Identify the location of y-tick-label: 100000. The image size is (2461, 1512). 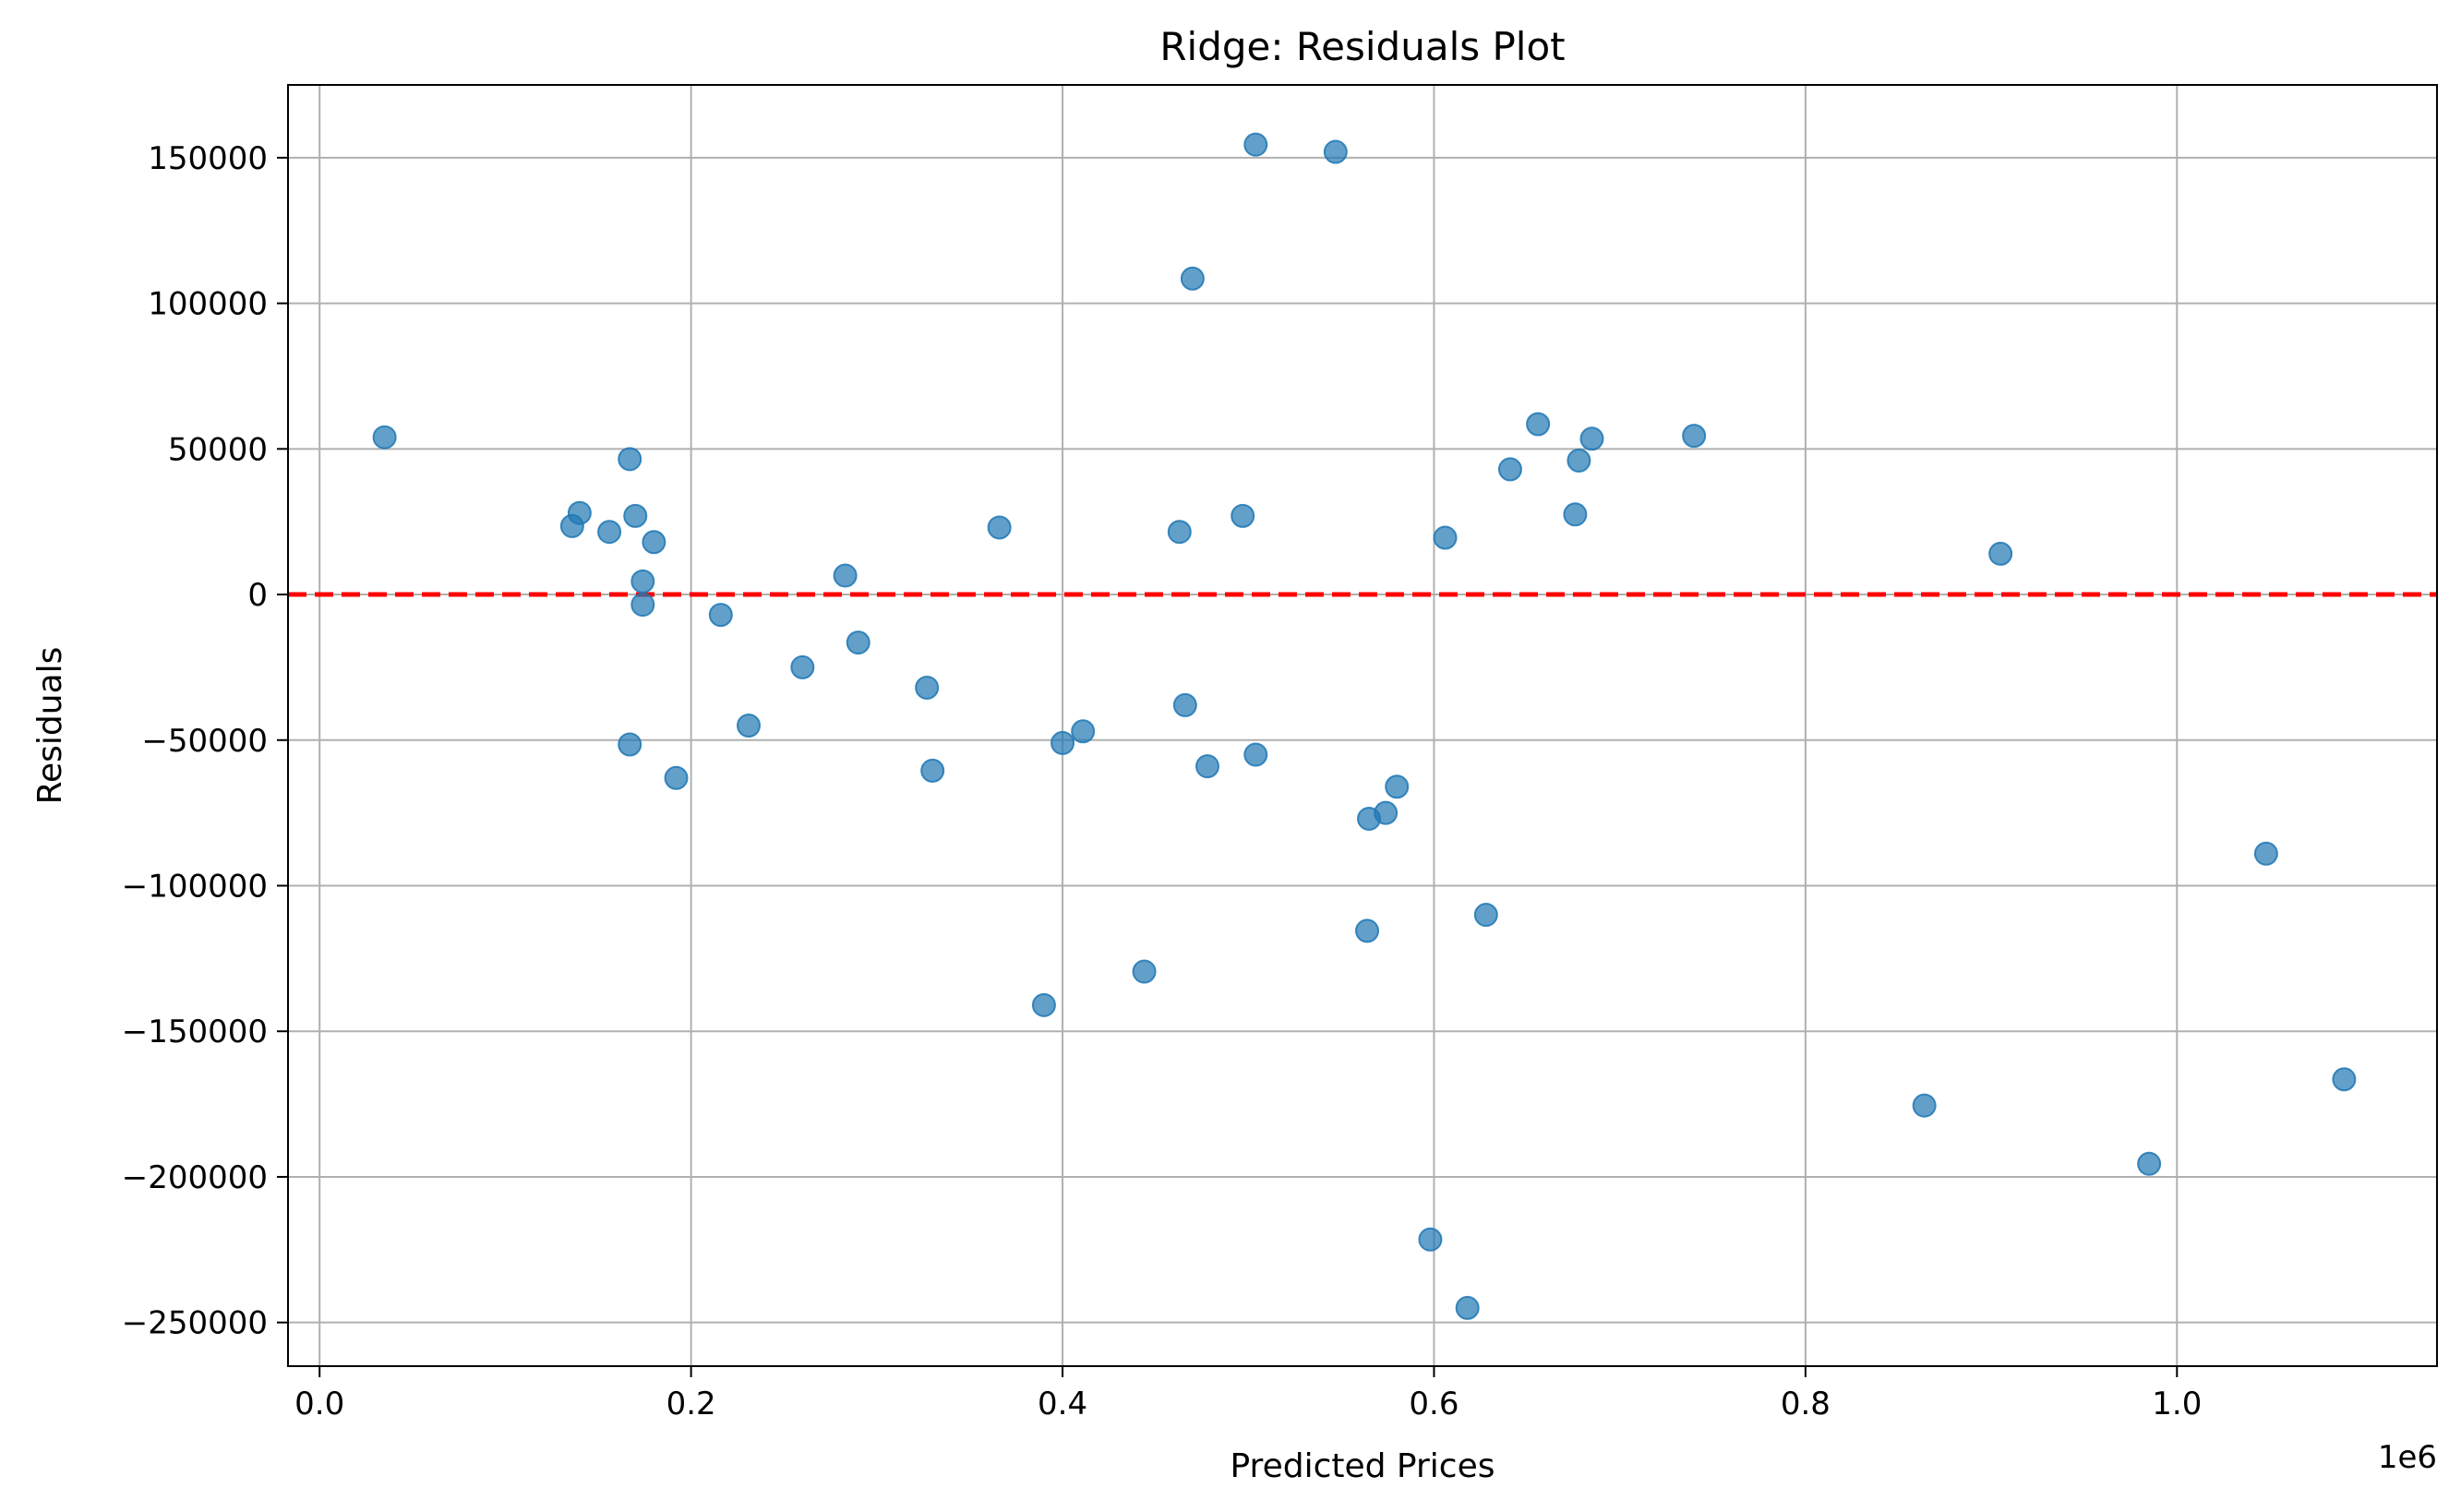
(208, 304).